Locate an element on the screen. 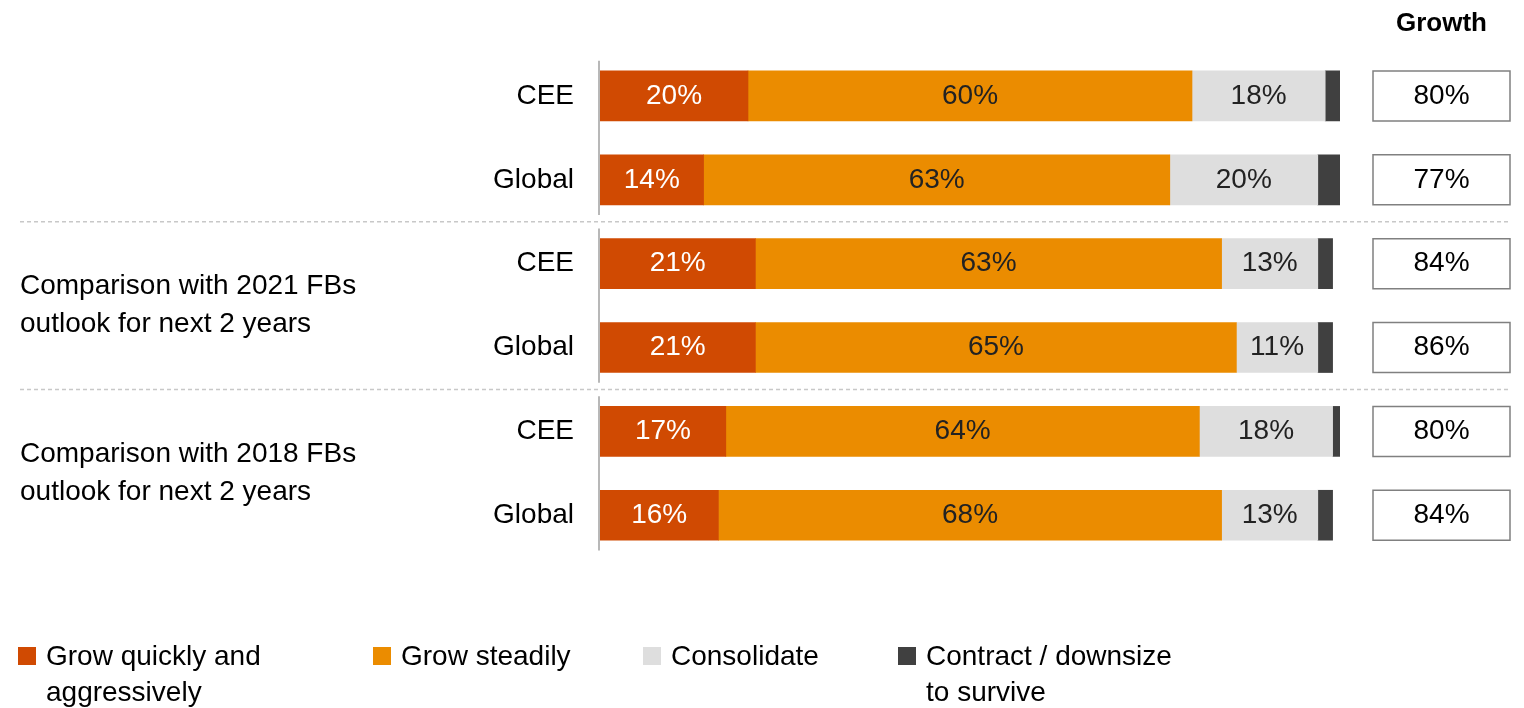 This screenshot has width=1524, height=708. legend-label: Consolidate is located at coordinates (745, 656).